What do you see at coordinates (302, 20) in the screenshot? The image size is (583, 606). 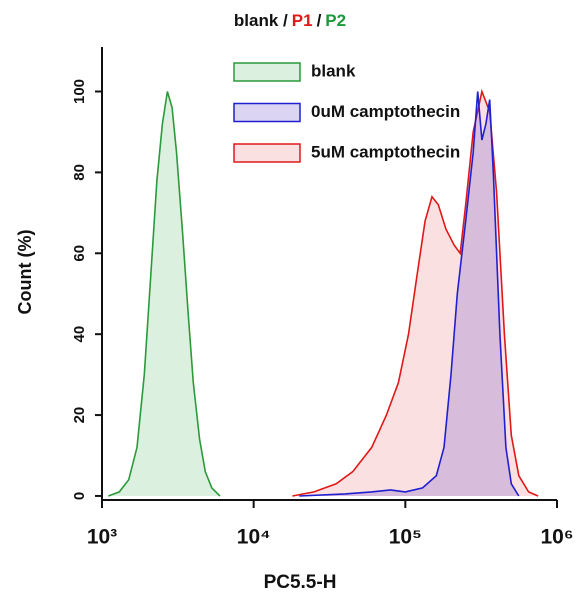 I see `title-part: P1` at bounding box center [302, 20].